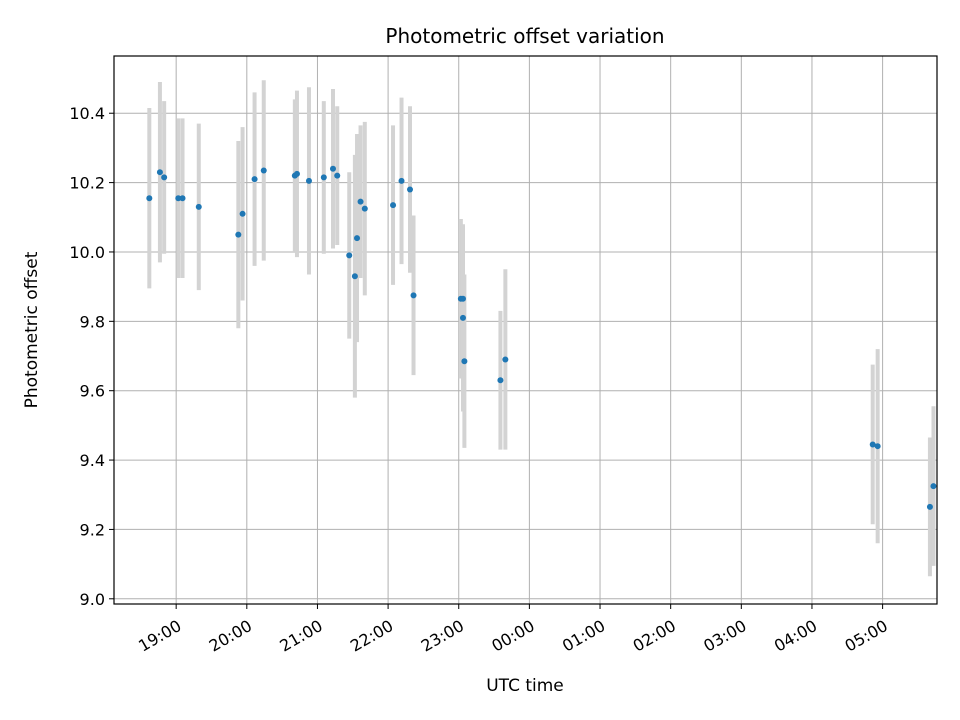 This screenshot has height=720, width=960. What do you see at coordinates (92, 460) in the screenshot?
I see `y-tick-label: 9.4` at bounding box center [92, 460].